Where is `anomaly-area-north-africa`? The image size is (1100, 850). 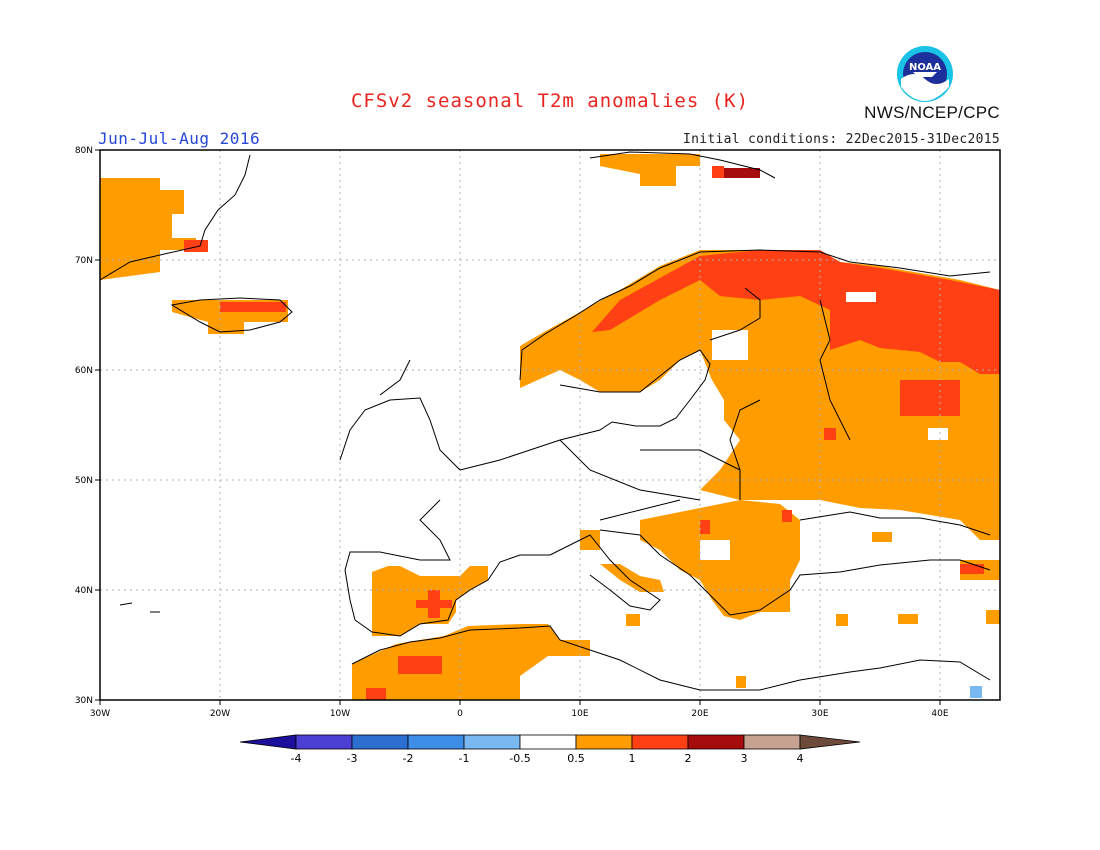 anomaly-area-north-africa is located at coordinates (471, 662).